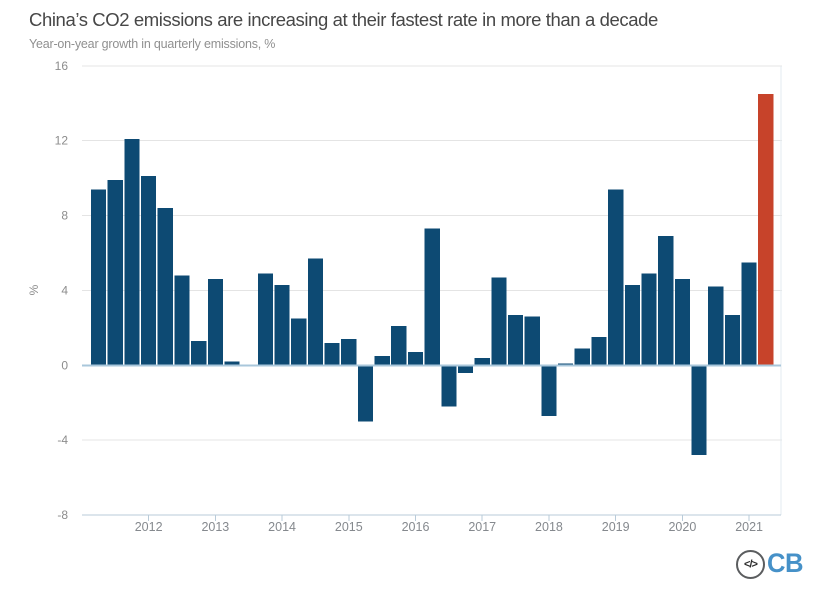  What do you see at coordinates (282, 527) in the screenshot?
I see `x-axis-tick-label: 2014` at bounding box center [282, 527].